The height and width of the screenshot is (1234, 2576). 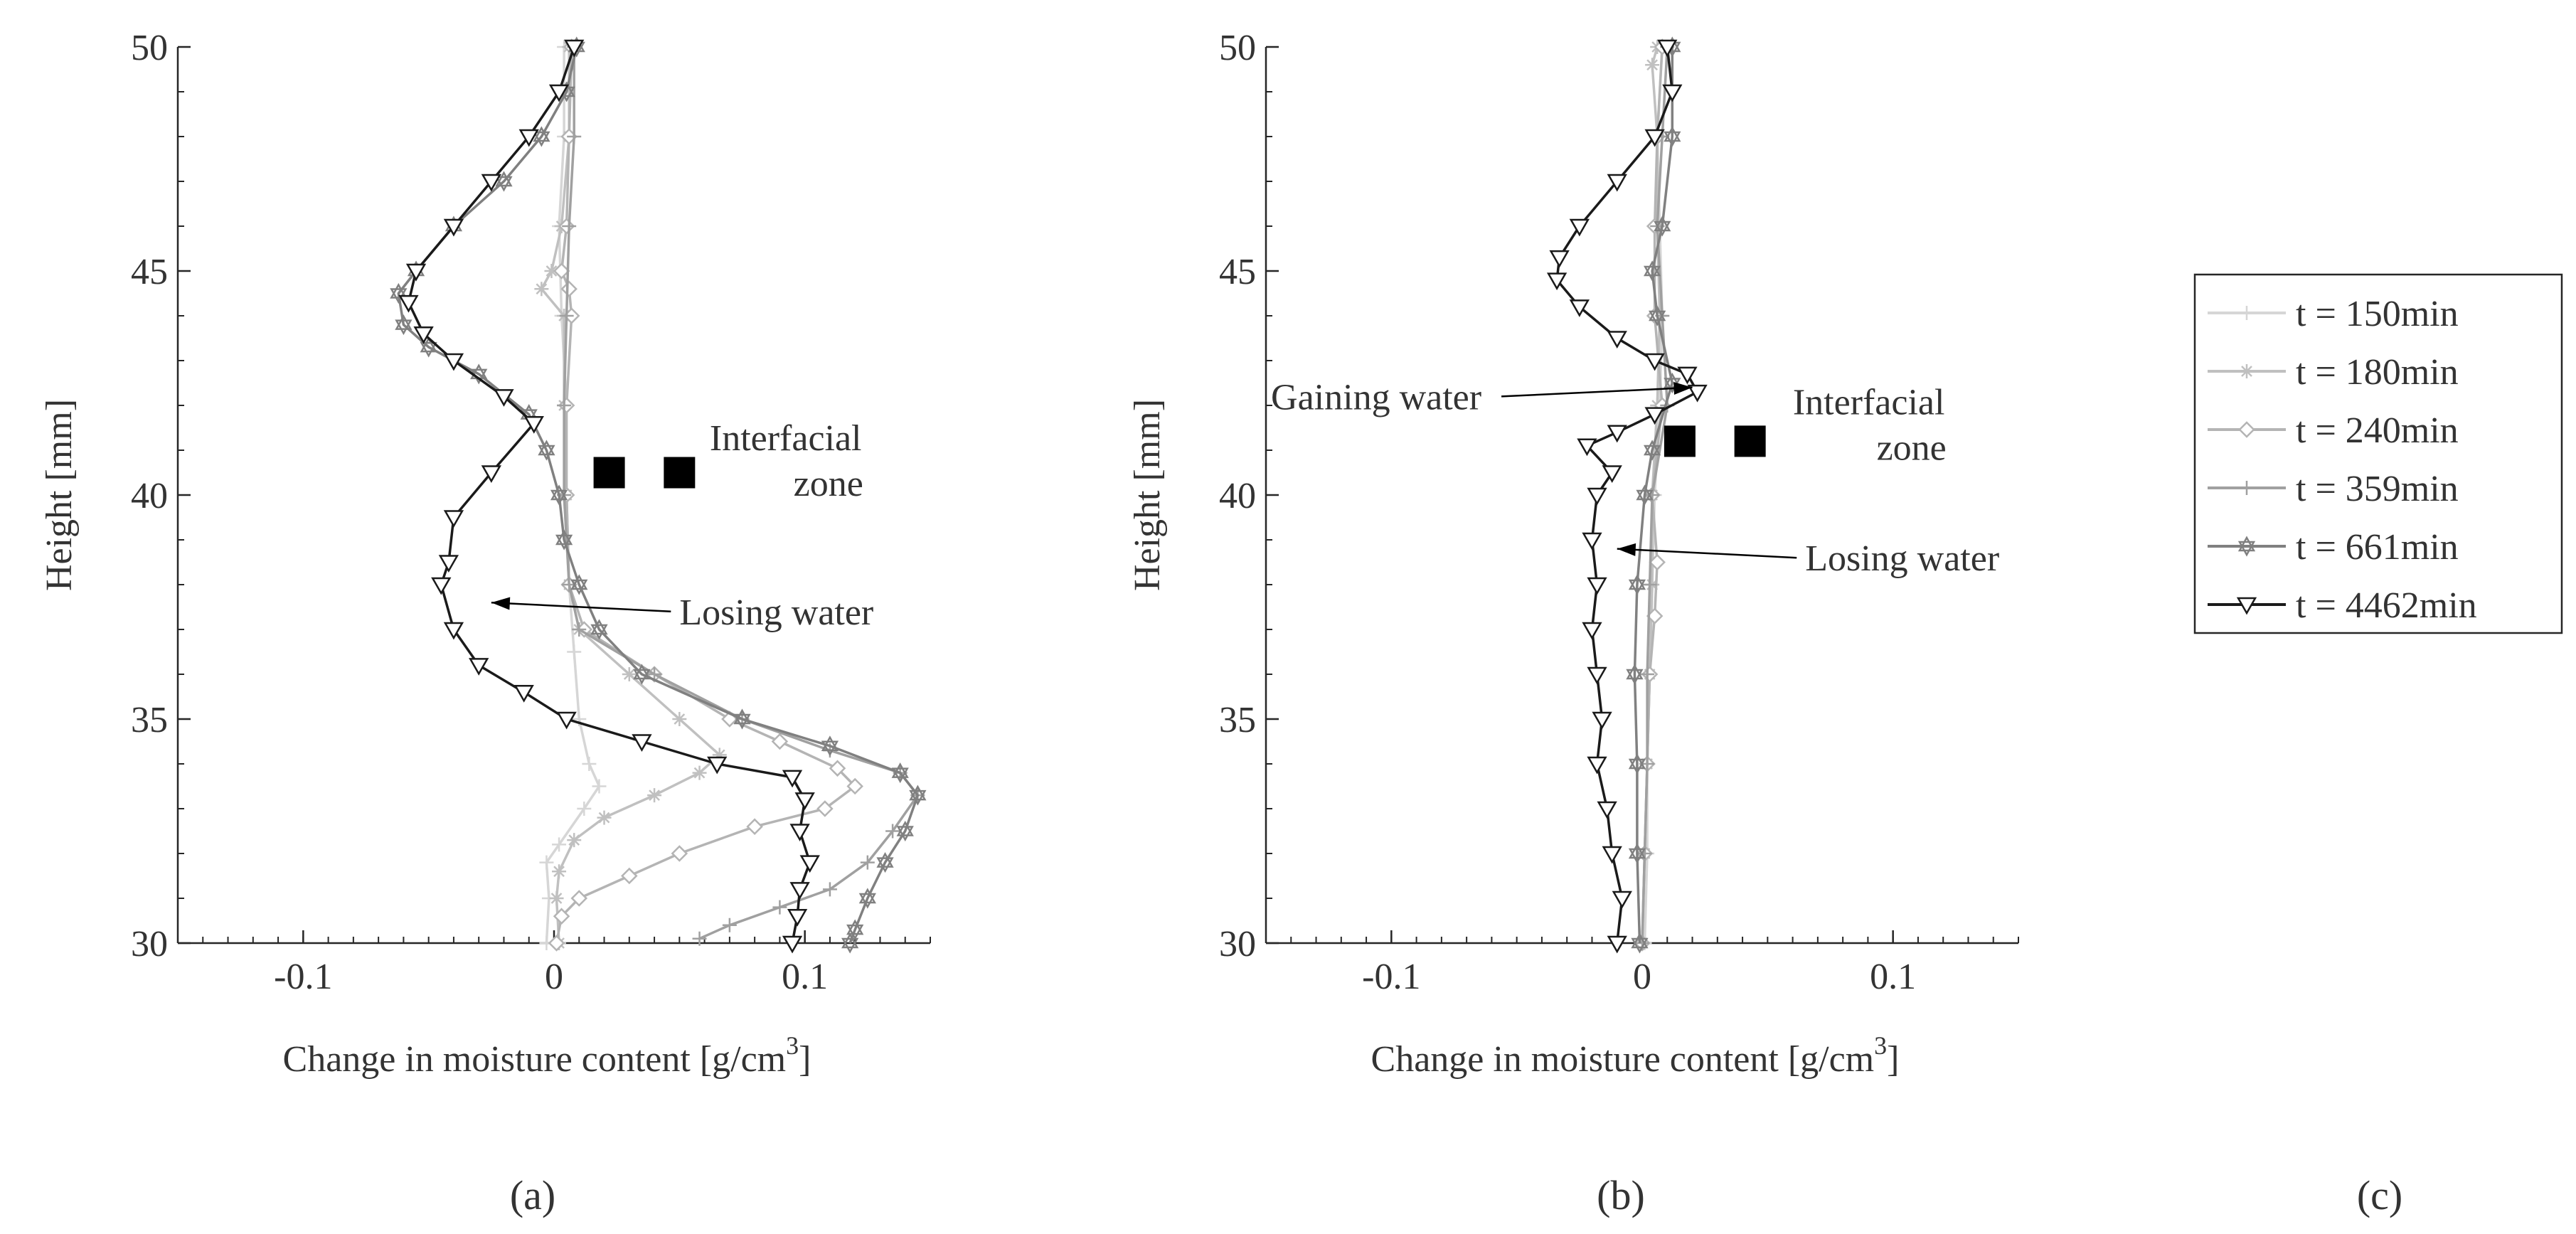 I want to click on series-t-4462min, so click(x=609, y=496).